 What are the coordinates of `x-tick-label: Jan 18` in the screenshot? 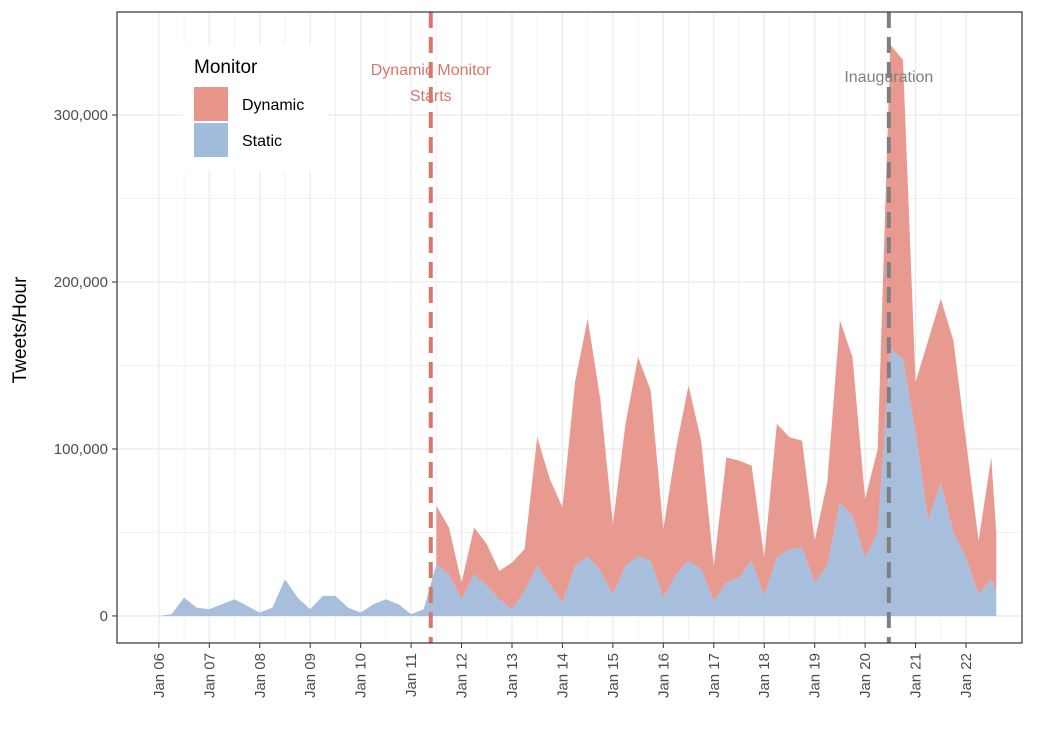 It's located at (764, 675).